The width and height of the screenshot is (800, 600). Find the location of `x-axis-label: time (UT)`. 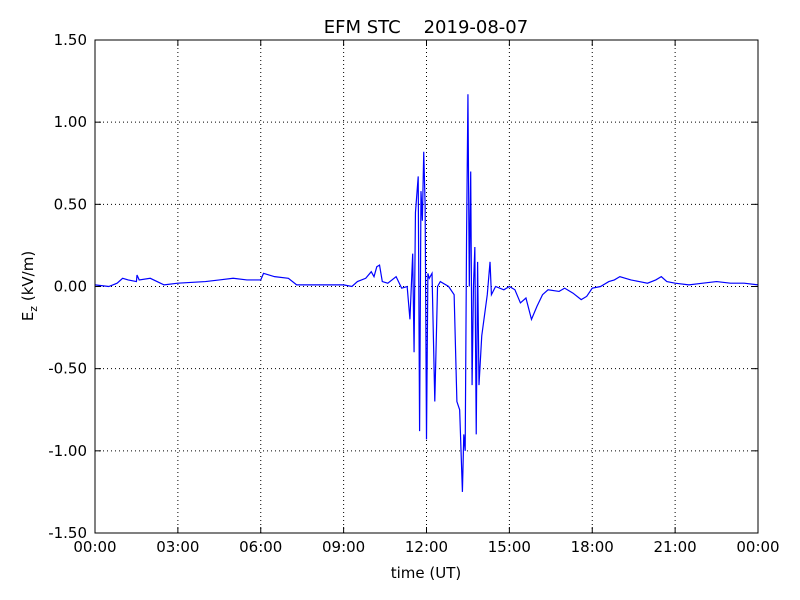

x-axis-label: time (UT) is located at coordinates (426, 573).